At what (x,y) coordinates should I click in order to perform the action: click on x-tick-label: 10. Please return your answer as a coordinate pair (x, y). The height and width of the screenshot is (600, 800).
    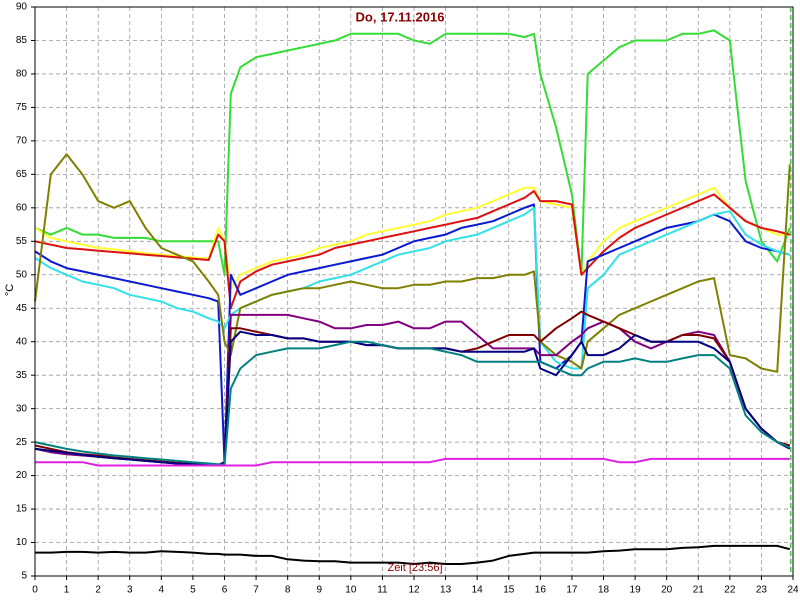
    Looking at the image, I should click on (351, 590).